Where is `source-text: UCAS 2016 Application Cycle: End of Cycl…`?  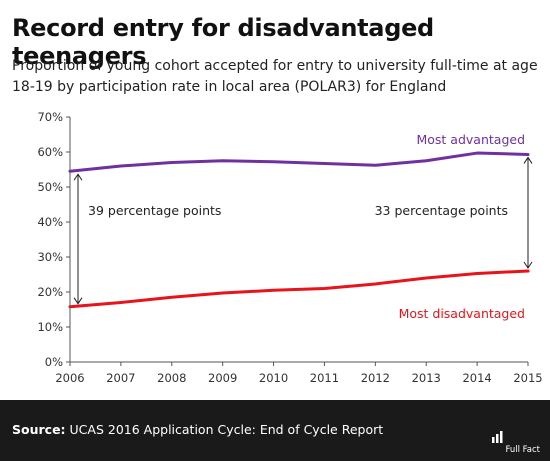 source-text: UCAS 2016 Application Cycle: End of Cycl… is located at coordinates (226, 429).